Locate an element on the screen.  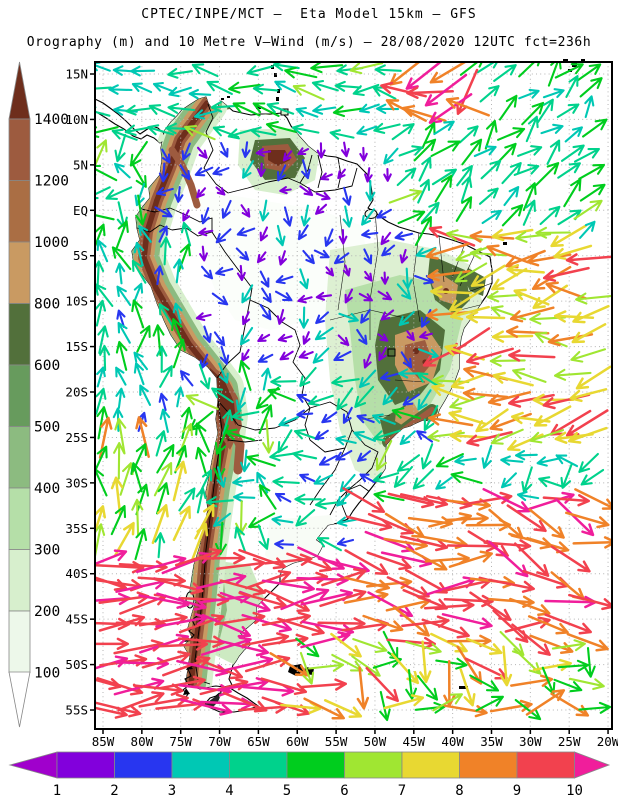
brazil-brown is located at coordinates (418, 359).